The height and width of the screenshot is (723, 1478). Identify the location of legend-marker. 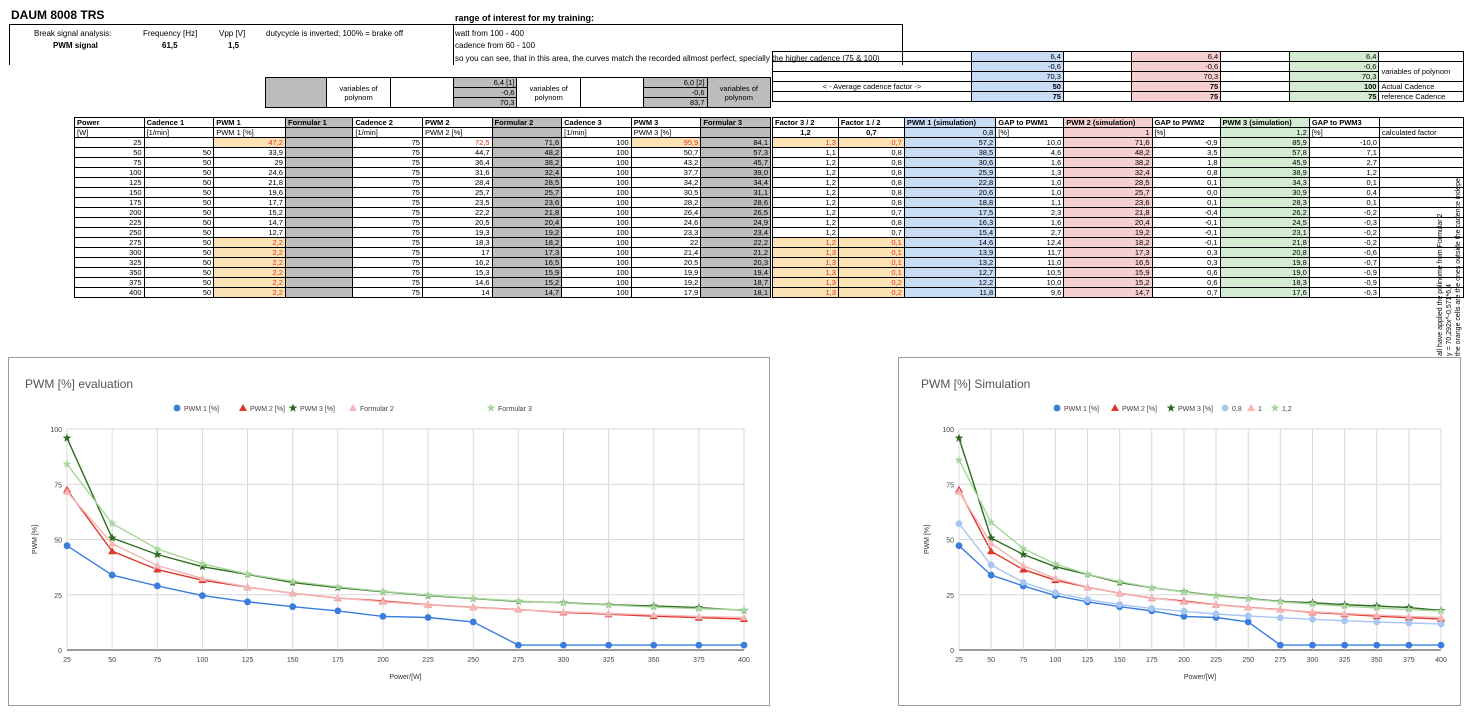
(1115, 407).